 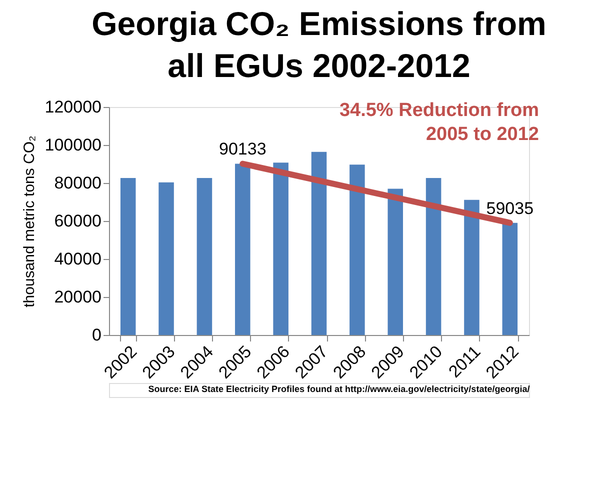 What do you see at coordinates (439, 122) in the screenshot?
I see `annotation: 34.5% Reduction from 2005 to 2012` at bounding box center [439, 122].